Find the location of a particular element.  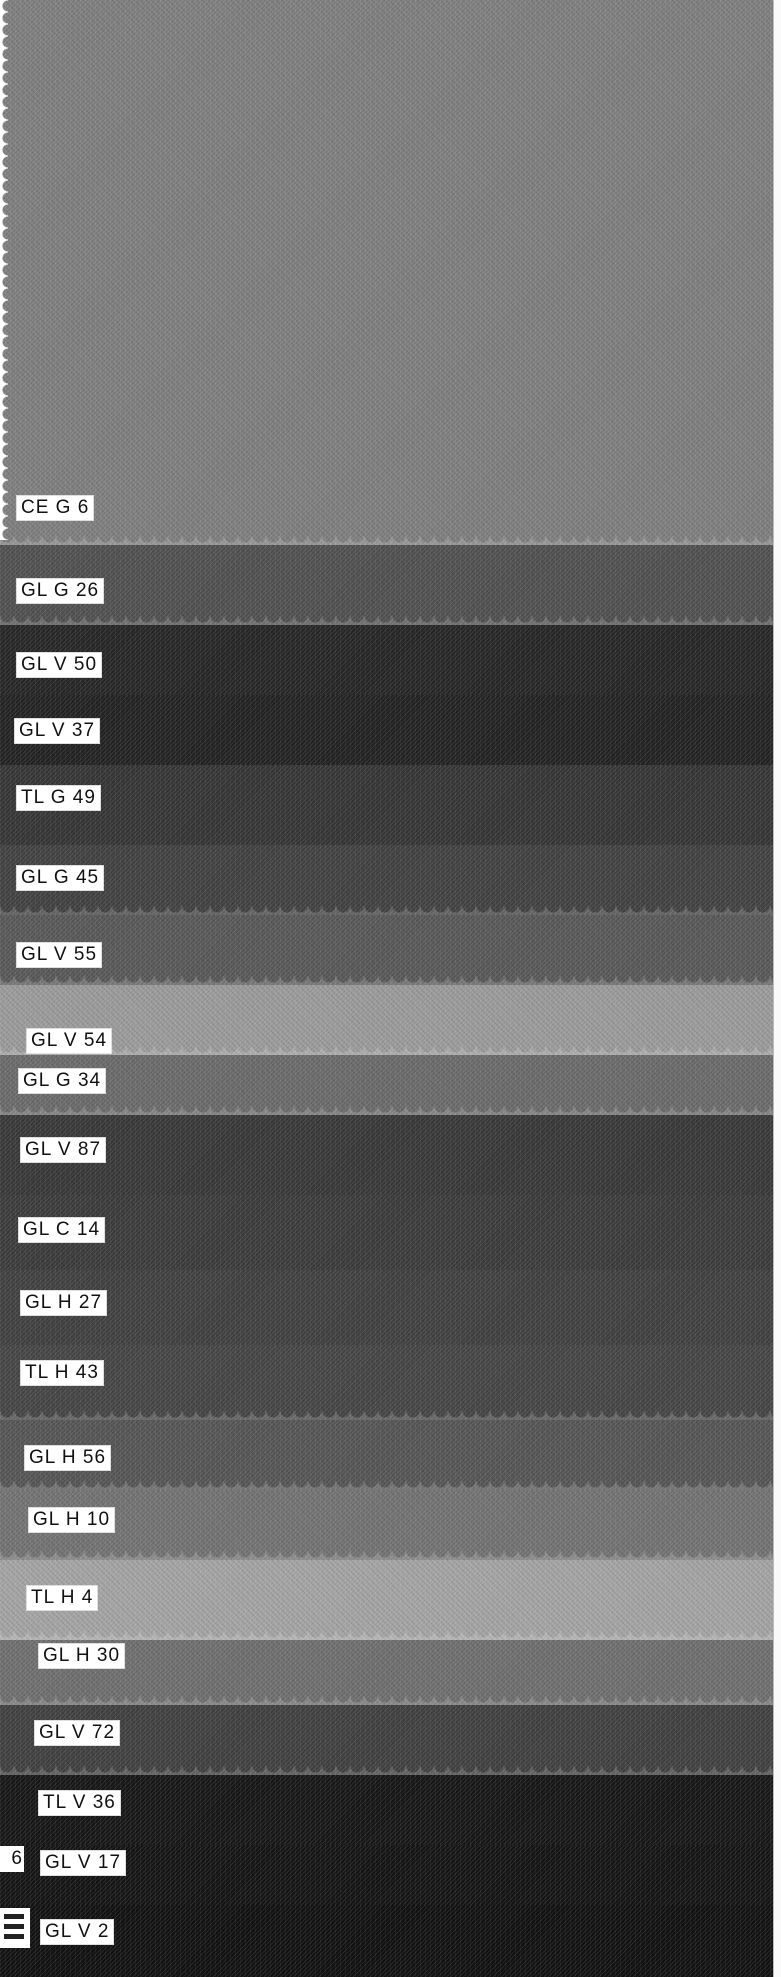

swatch-label: TL V 36 is located at coordinates (79, 1803).